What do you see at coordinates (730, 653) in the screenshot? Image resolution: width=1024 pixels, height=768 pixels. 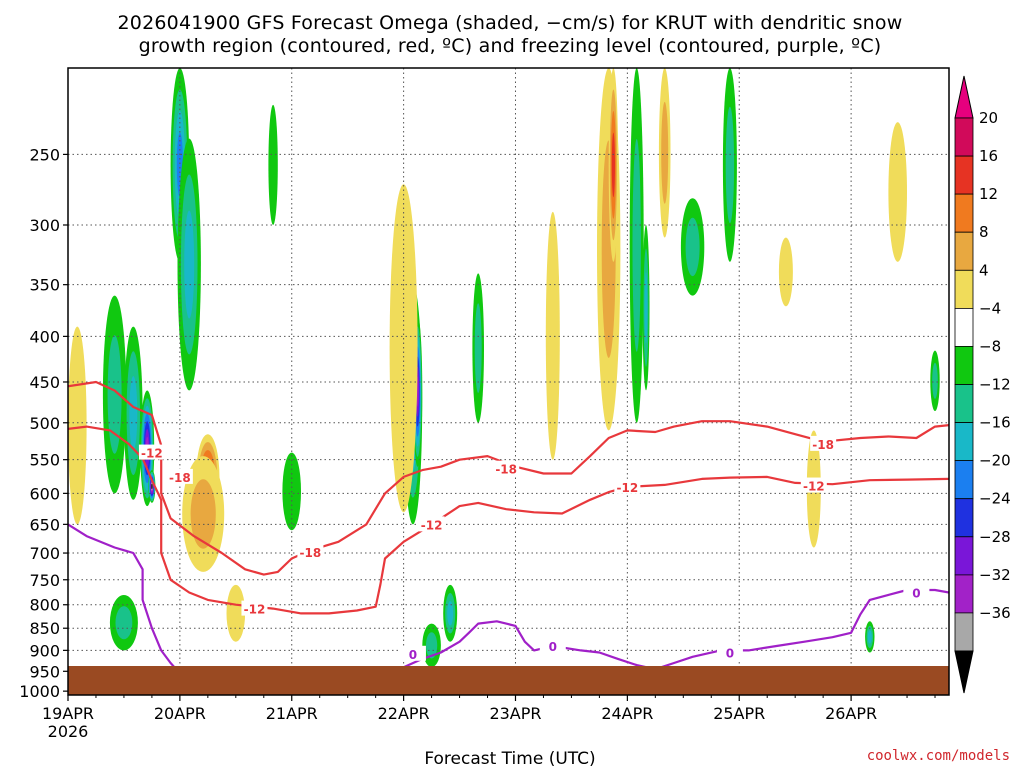 I see `contour-label-2-3: 0` at bounding box center [730, 653].